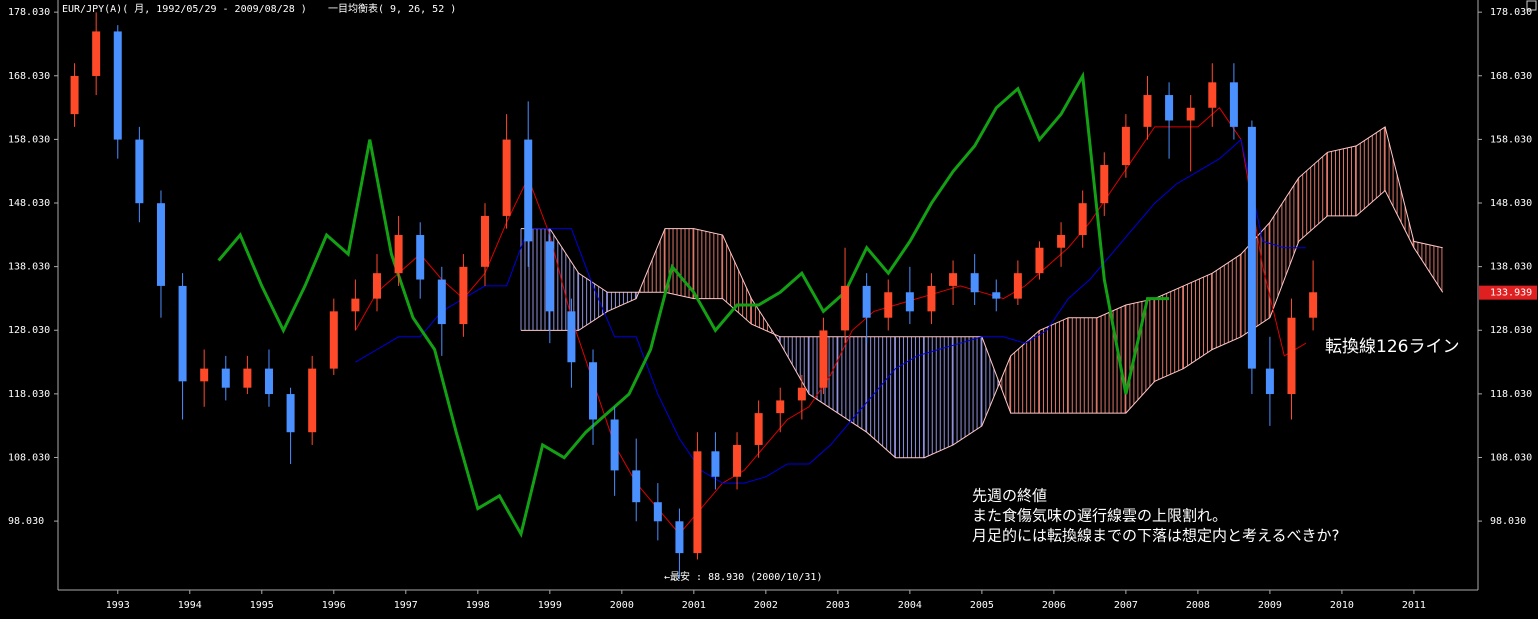  What do you see at coordinates (838, 605) in the screenshot?
I see `x-tick-label: 2003` at bounding box center [838, 605].